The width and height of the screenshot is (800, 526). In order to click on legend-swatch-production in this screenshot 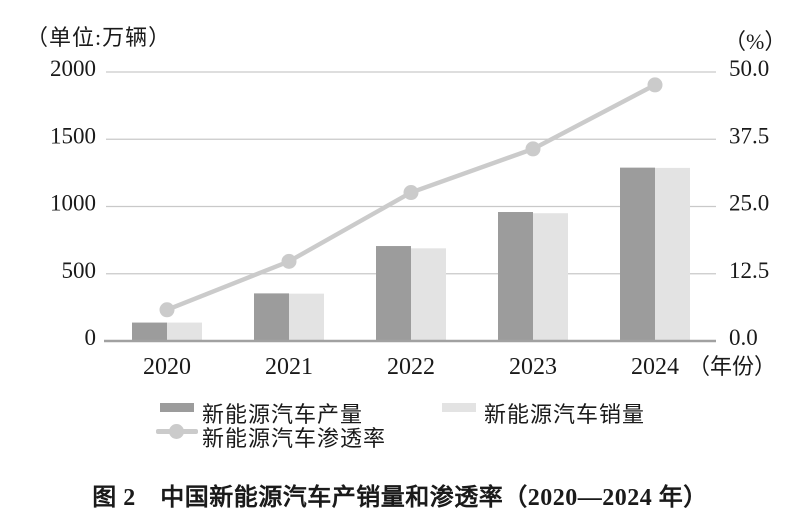, I will do `click(177, 407)`.